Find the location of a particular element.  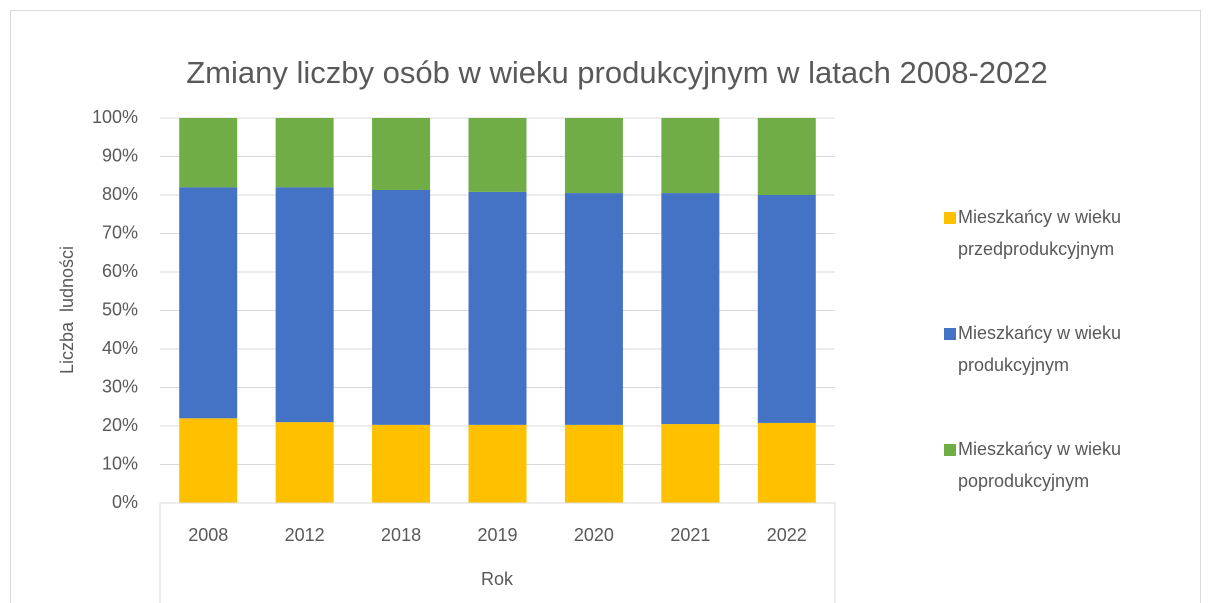

x-tick-label: 2018 is located at coordinates (401, 535).